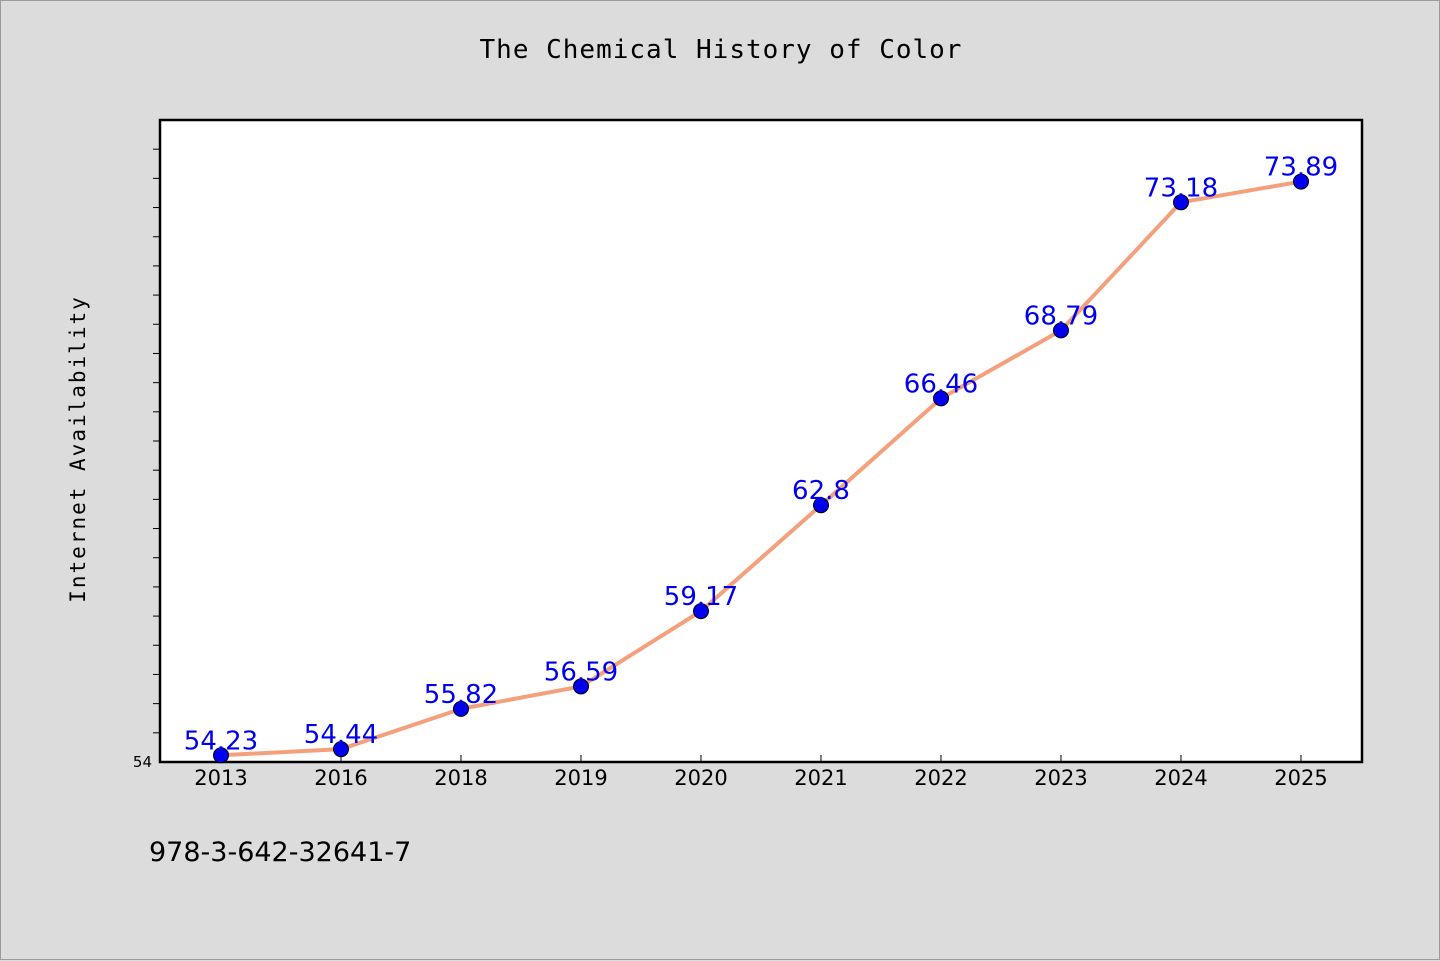  I want to click on x-tick-label: 2020, so click(700, 778).